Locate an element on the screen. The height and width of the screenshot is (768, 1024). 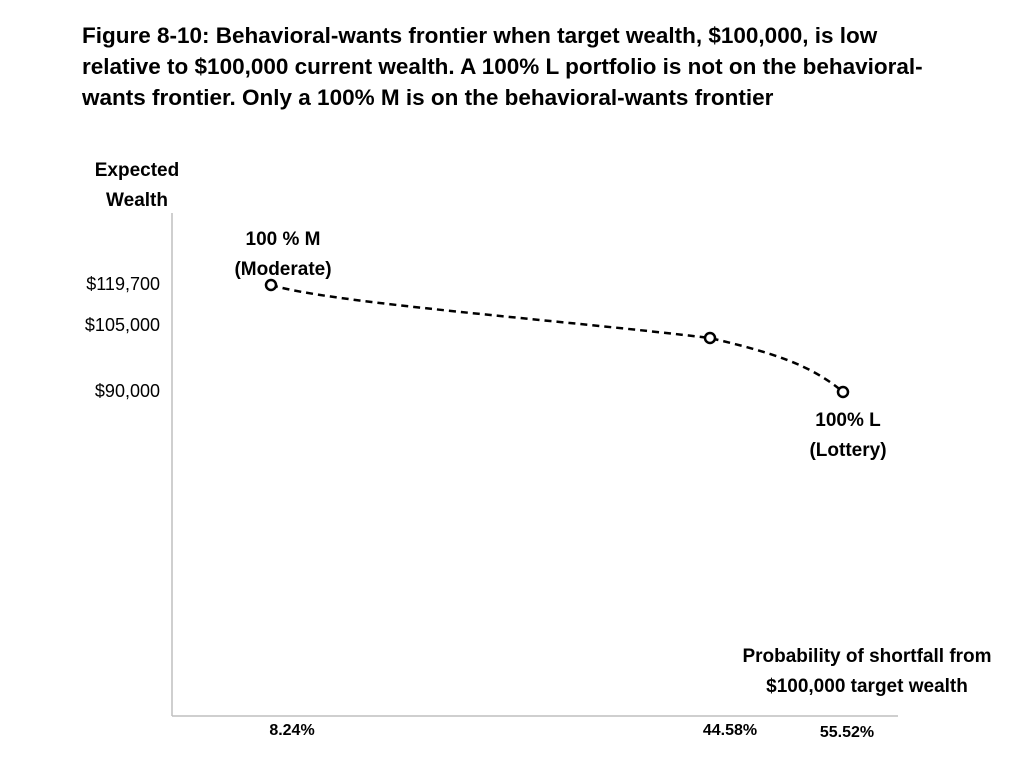
data-point-markers is located at coordinates (557, 338).